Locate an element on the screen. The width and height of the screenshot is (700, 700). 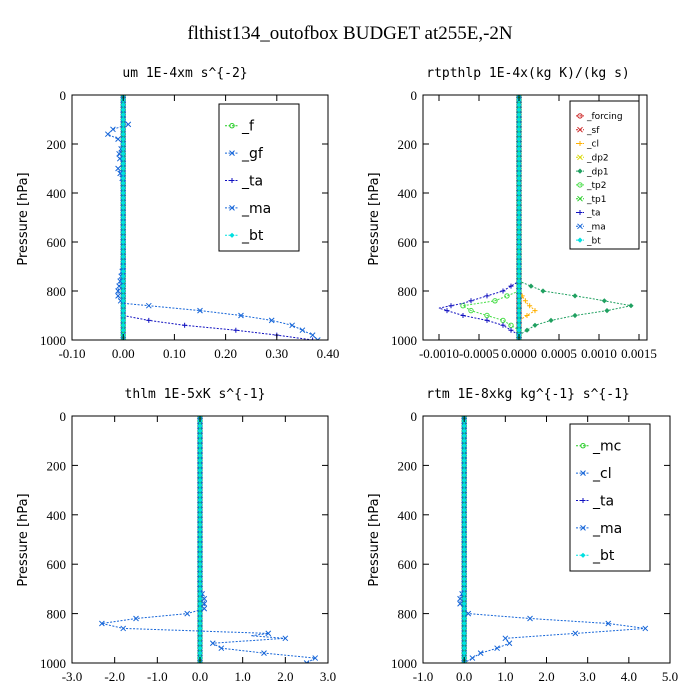
plot-frame is located at coordinates (200, 217).